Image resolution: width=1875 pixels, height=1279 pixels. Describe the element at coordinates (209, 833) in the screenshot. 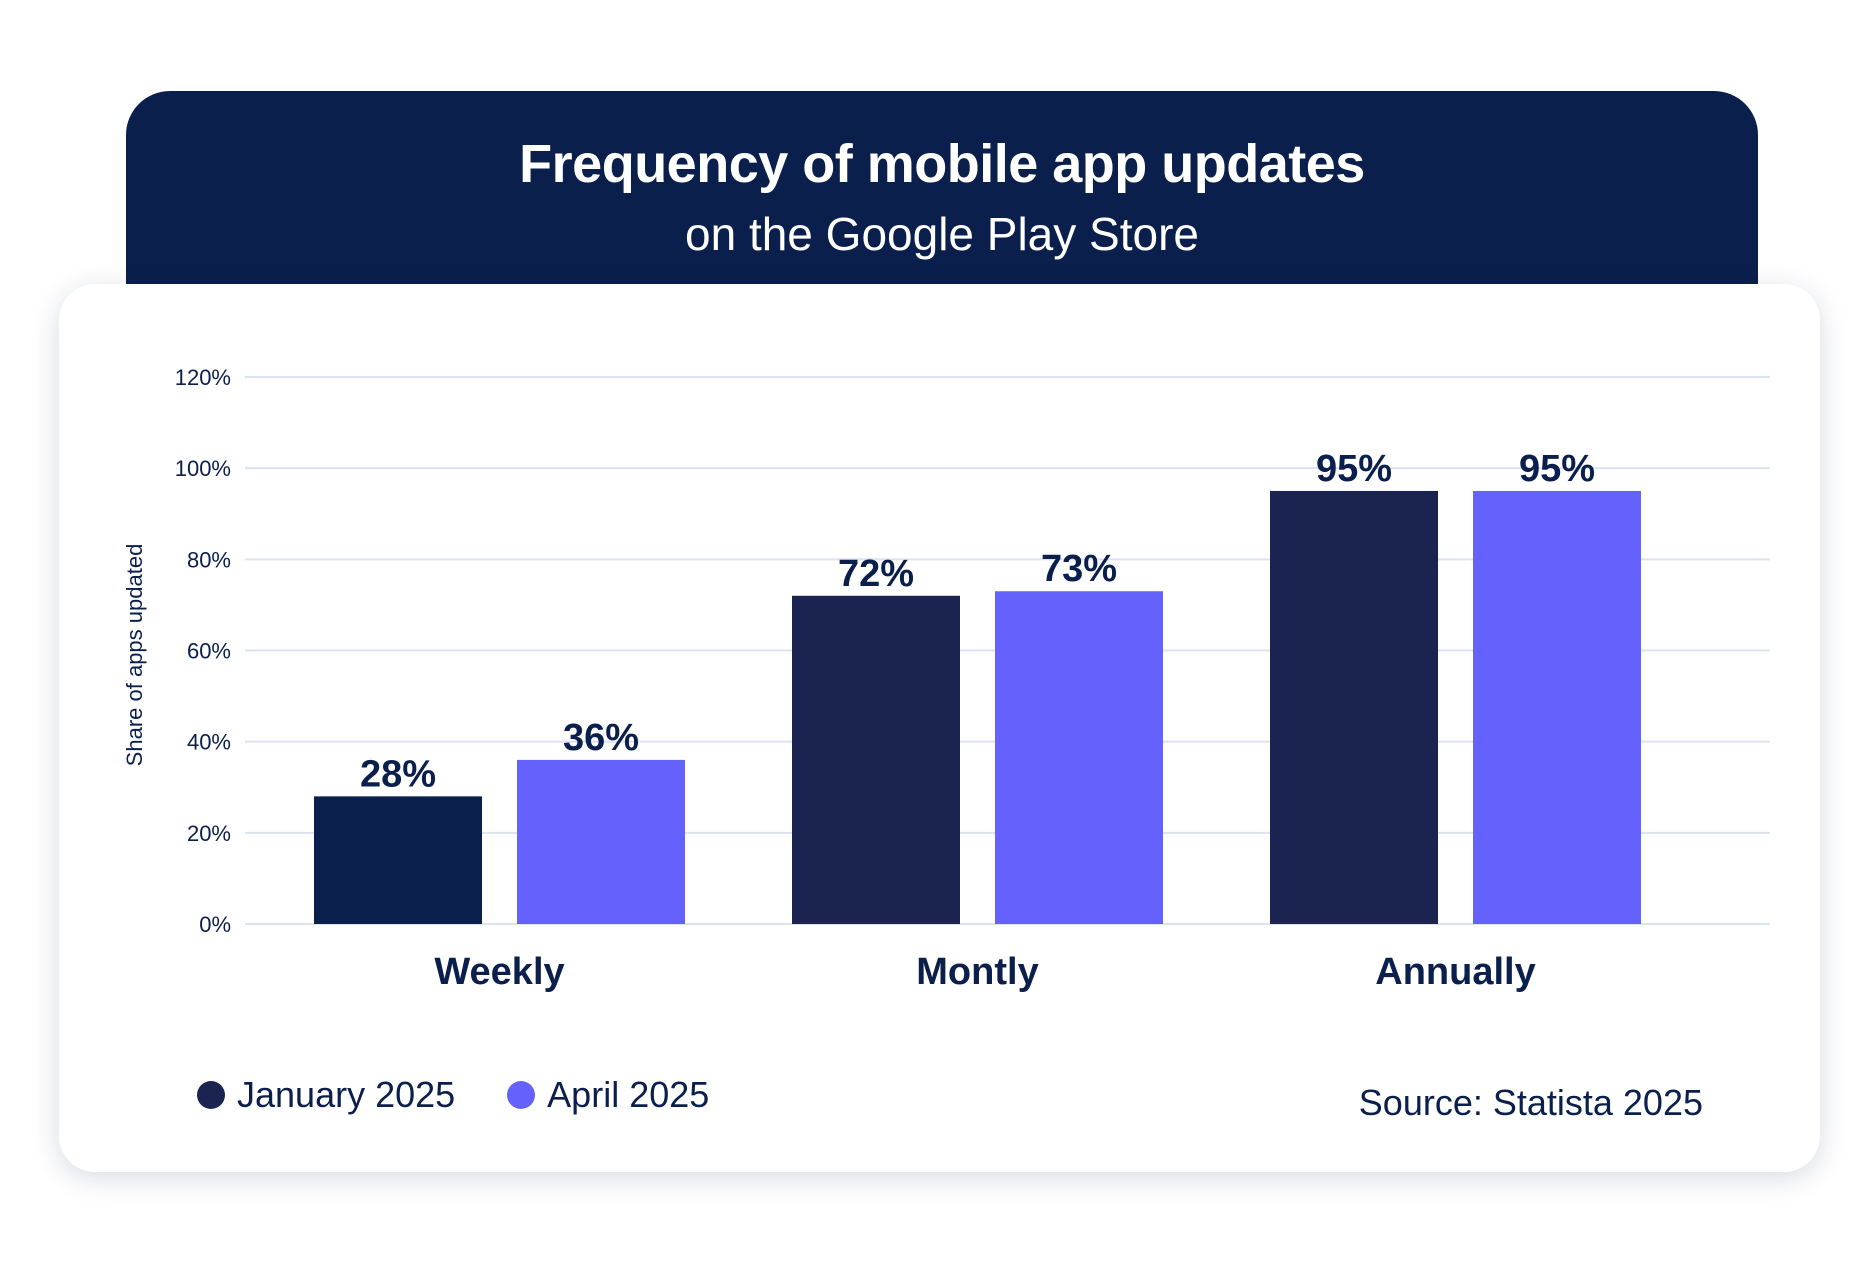

I see `y-tick-label: 20%` at that location.